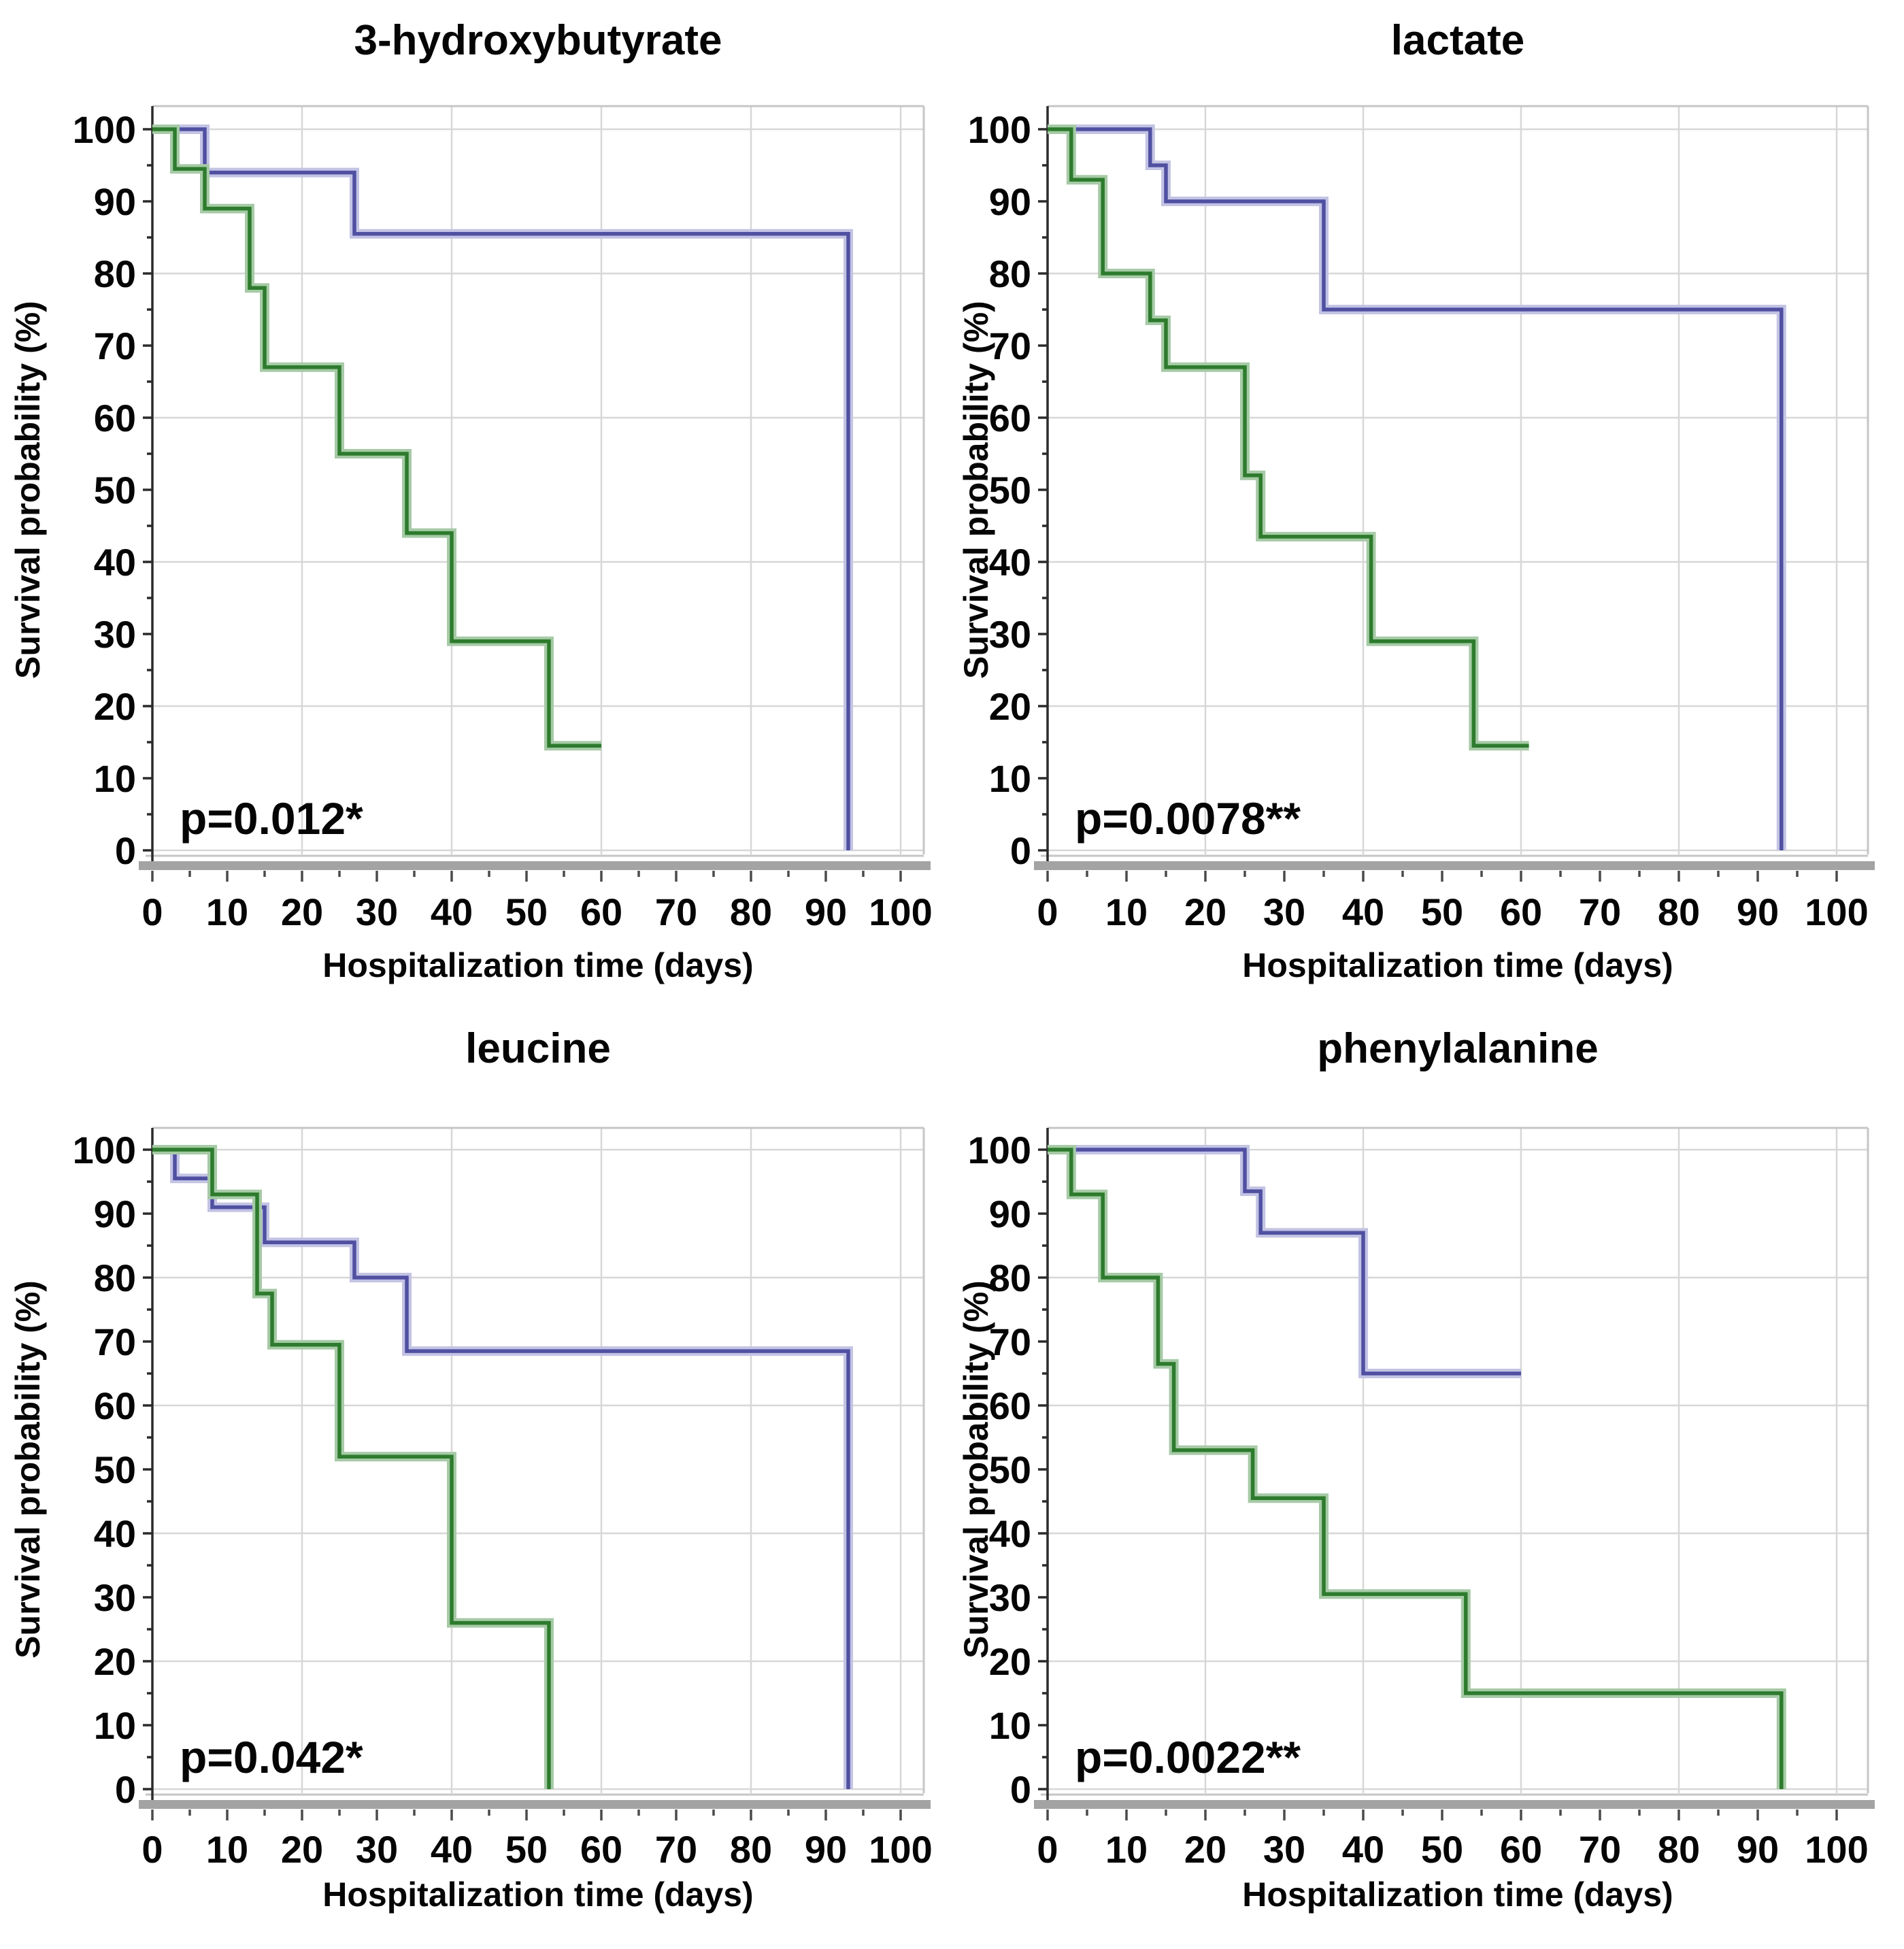 The height and width of the screenshot is (1949, 1904). Describe the element at coordinates (1188, 1757) in the screenshot. I see `p-value-label: p=0.0022**` at that location.